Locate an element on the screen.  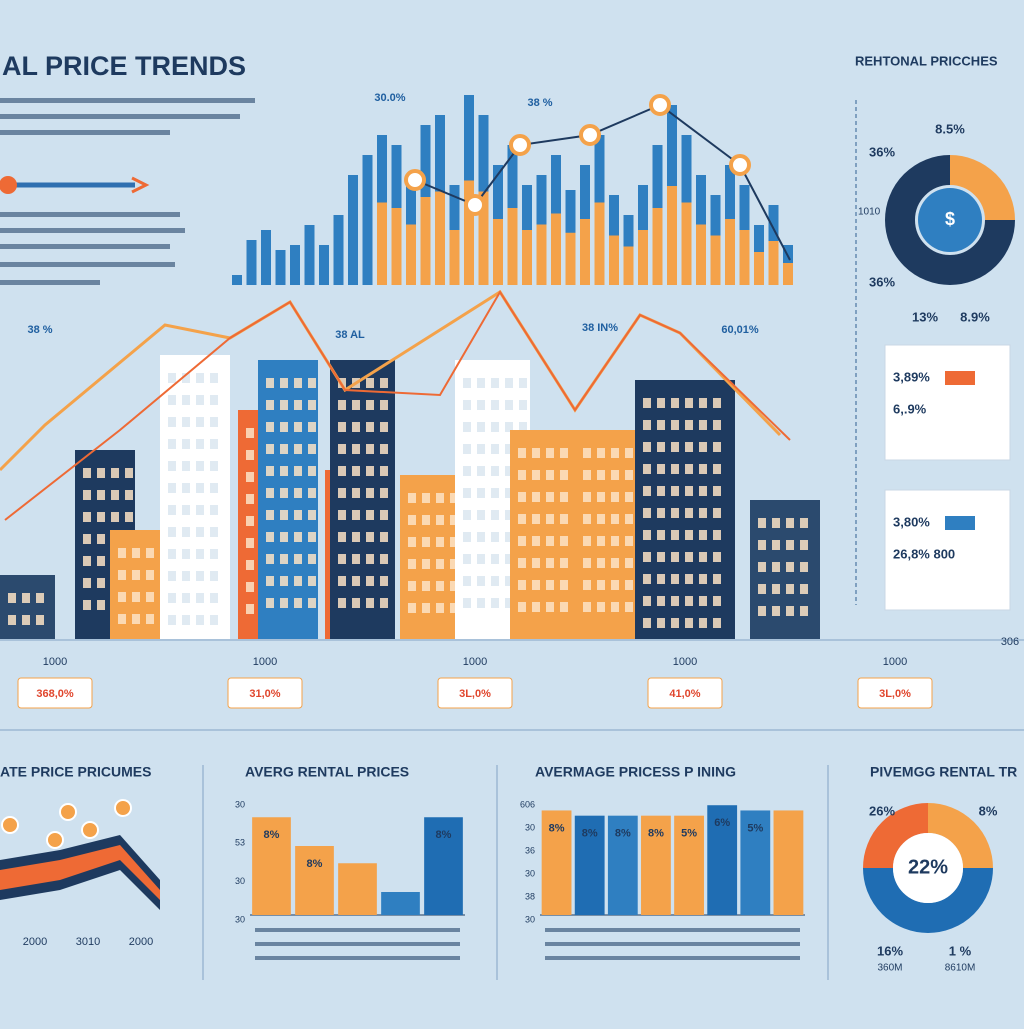
card-value: 3,89% is located at coordinates (911, 376).